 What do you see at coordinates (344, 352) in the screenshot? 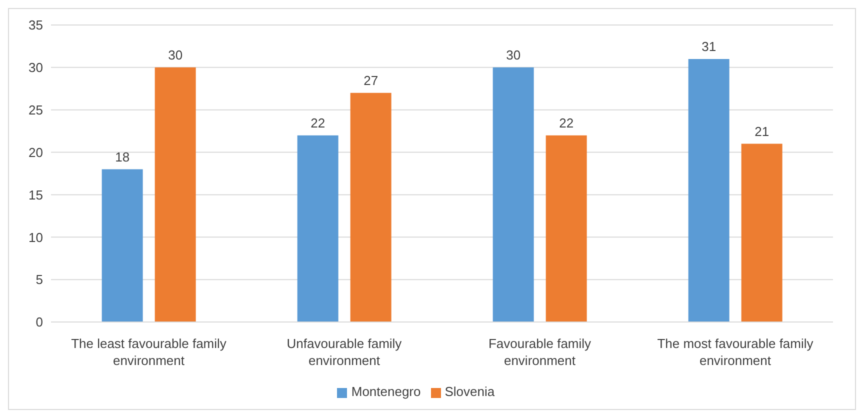
I see `x-tick-label: Unfavourable family environment` at bounding box center [344, 352].